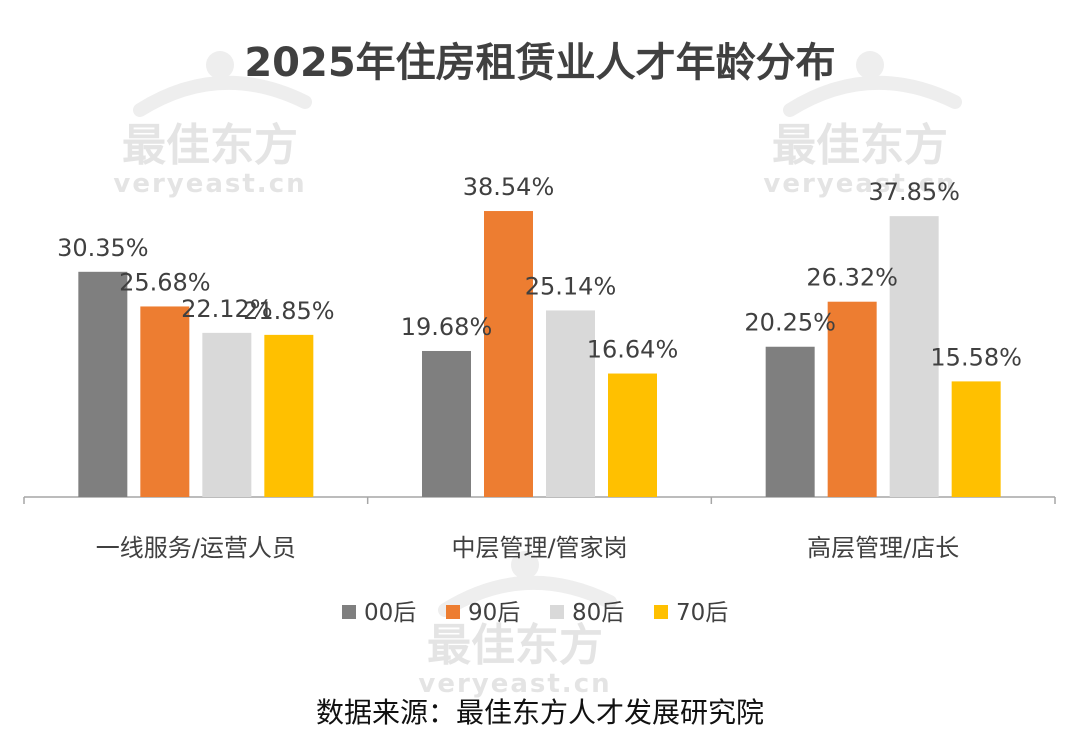 This screenshot has height=751, width=1080. I want to click on data-label: 15.58%, so click(976, 357).